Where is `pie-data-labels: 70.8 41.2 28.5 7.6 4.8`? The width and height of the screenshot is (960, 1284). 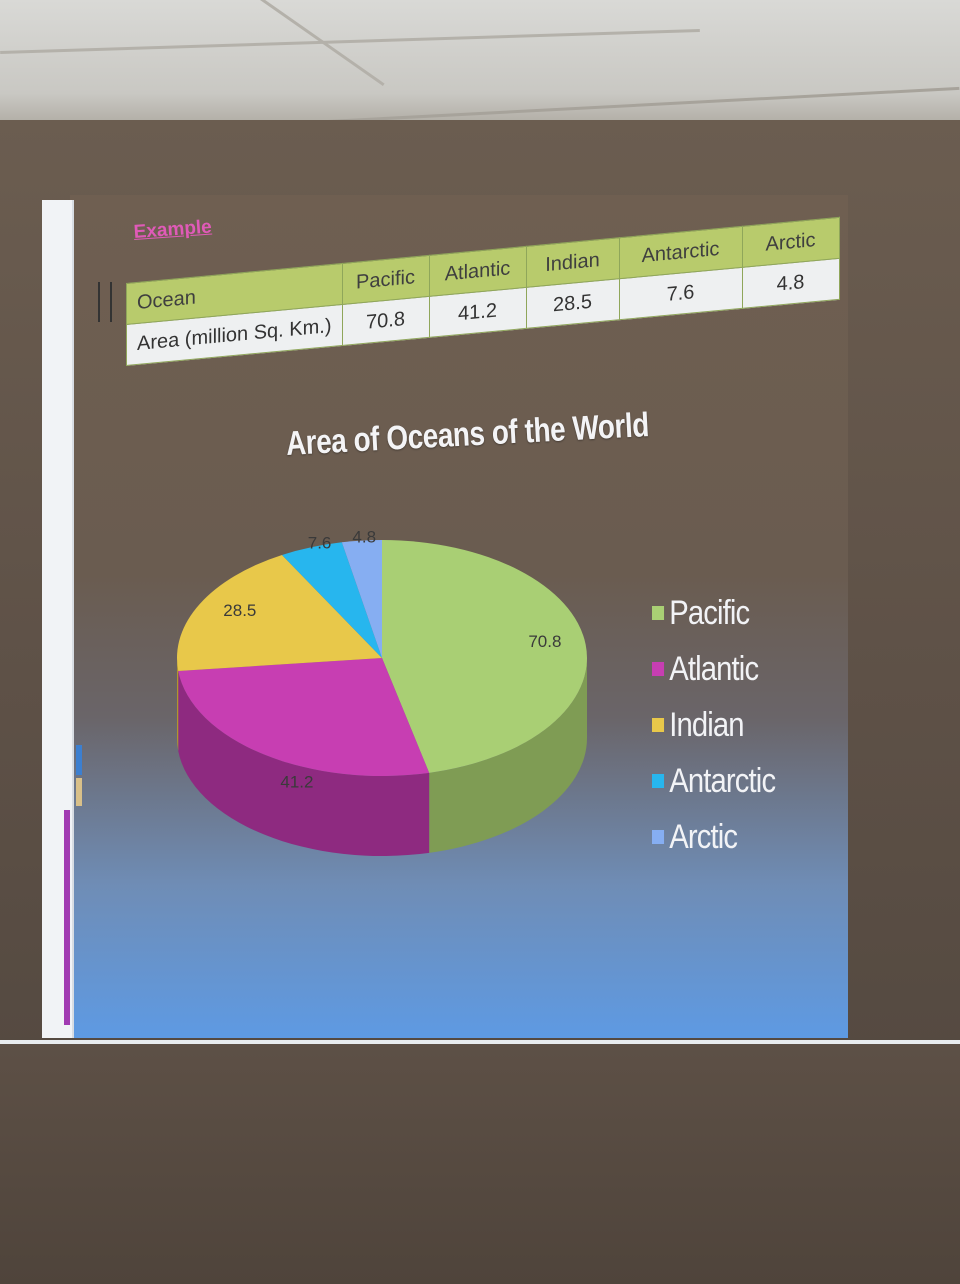
pie-data-labels: 70.8 41.2 28.5 7.6 4.8 is located at coordinates (392, 660).